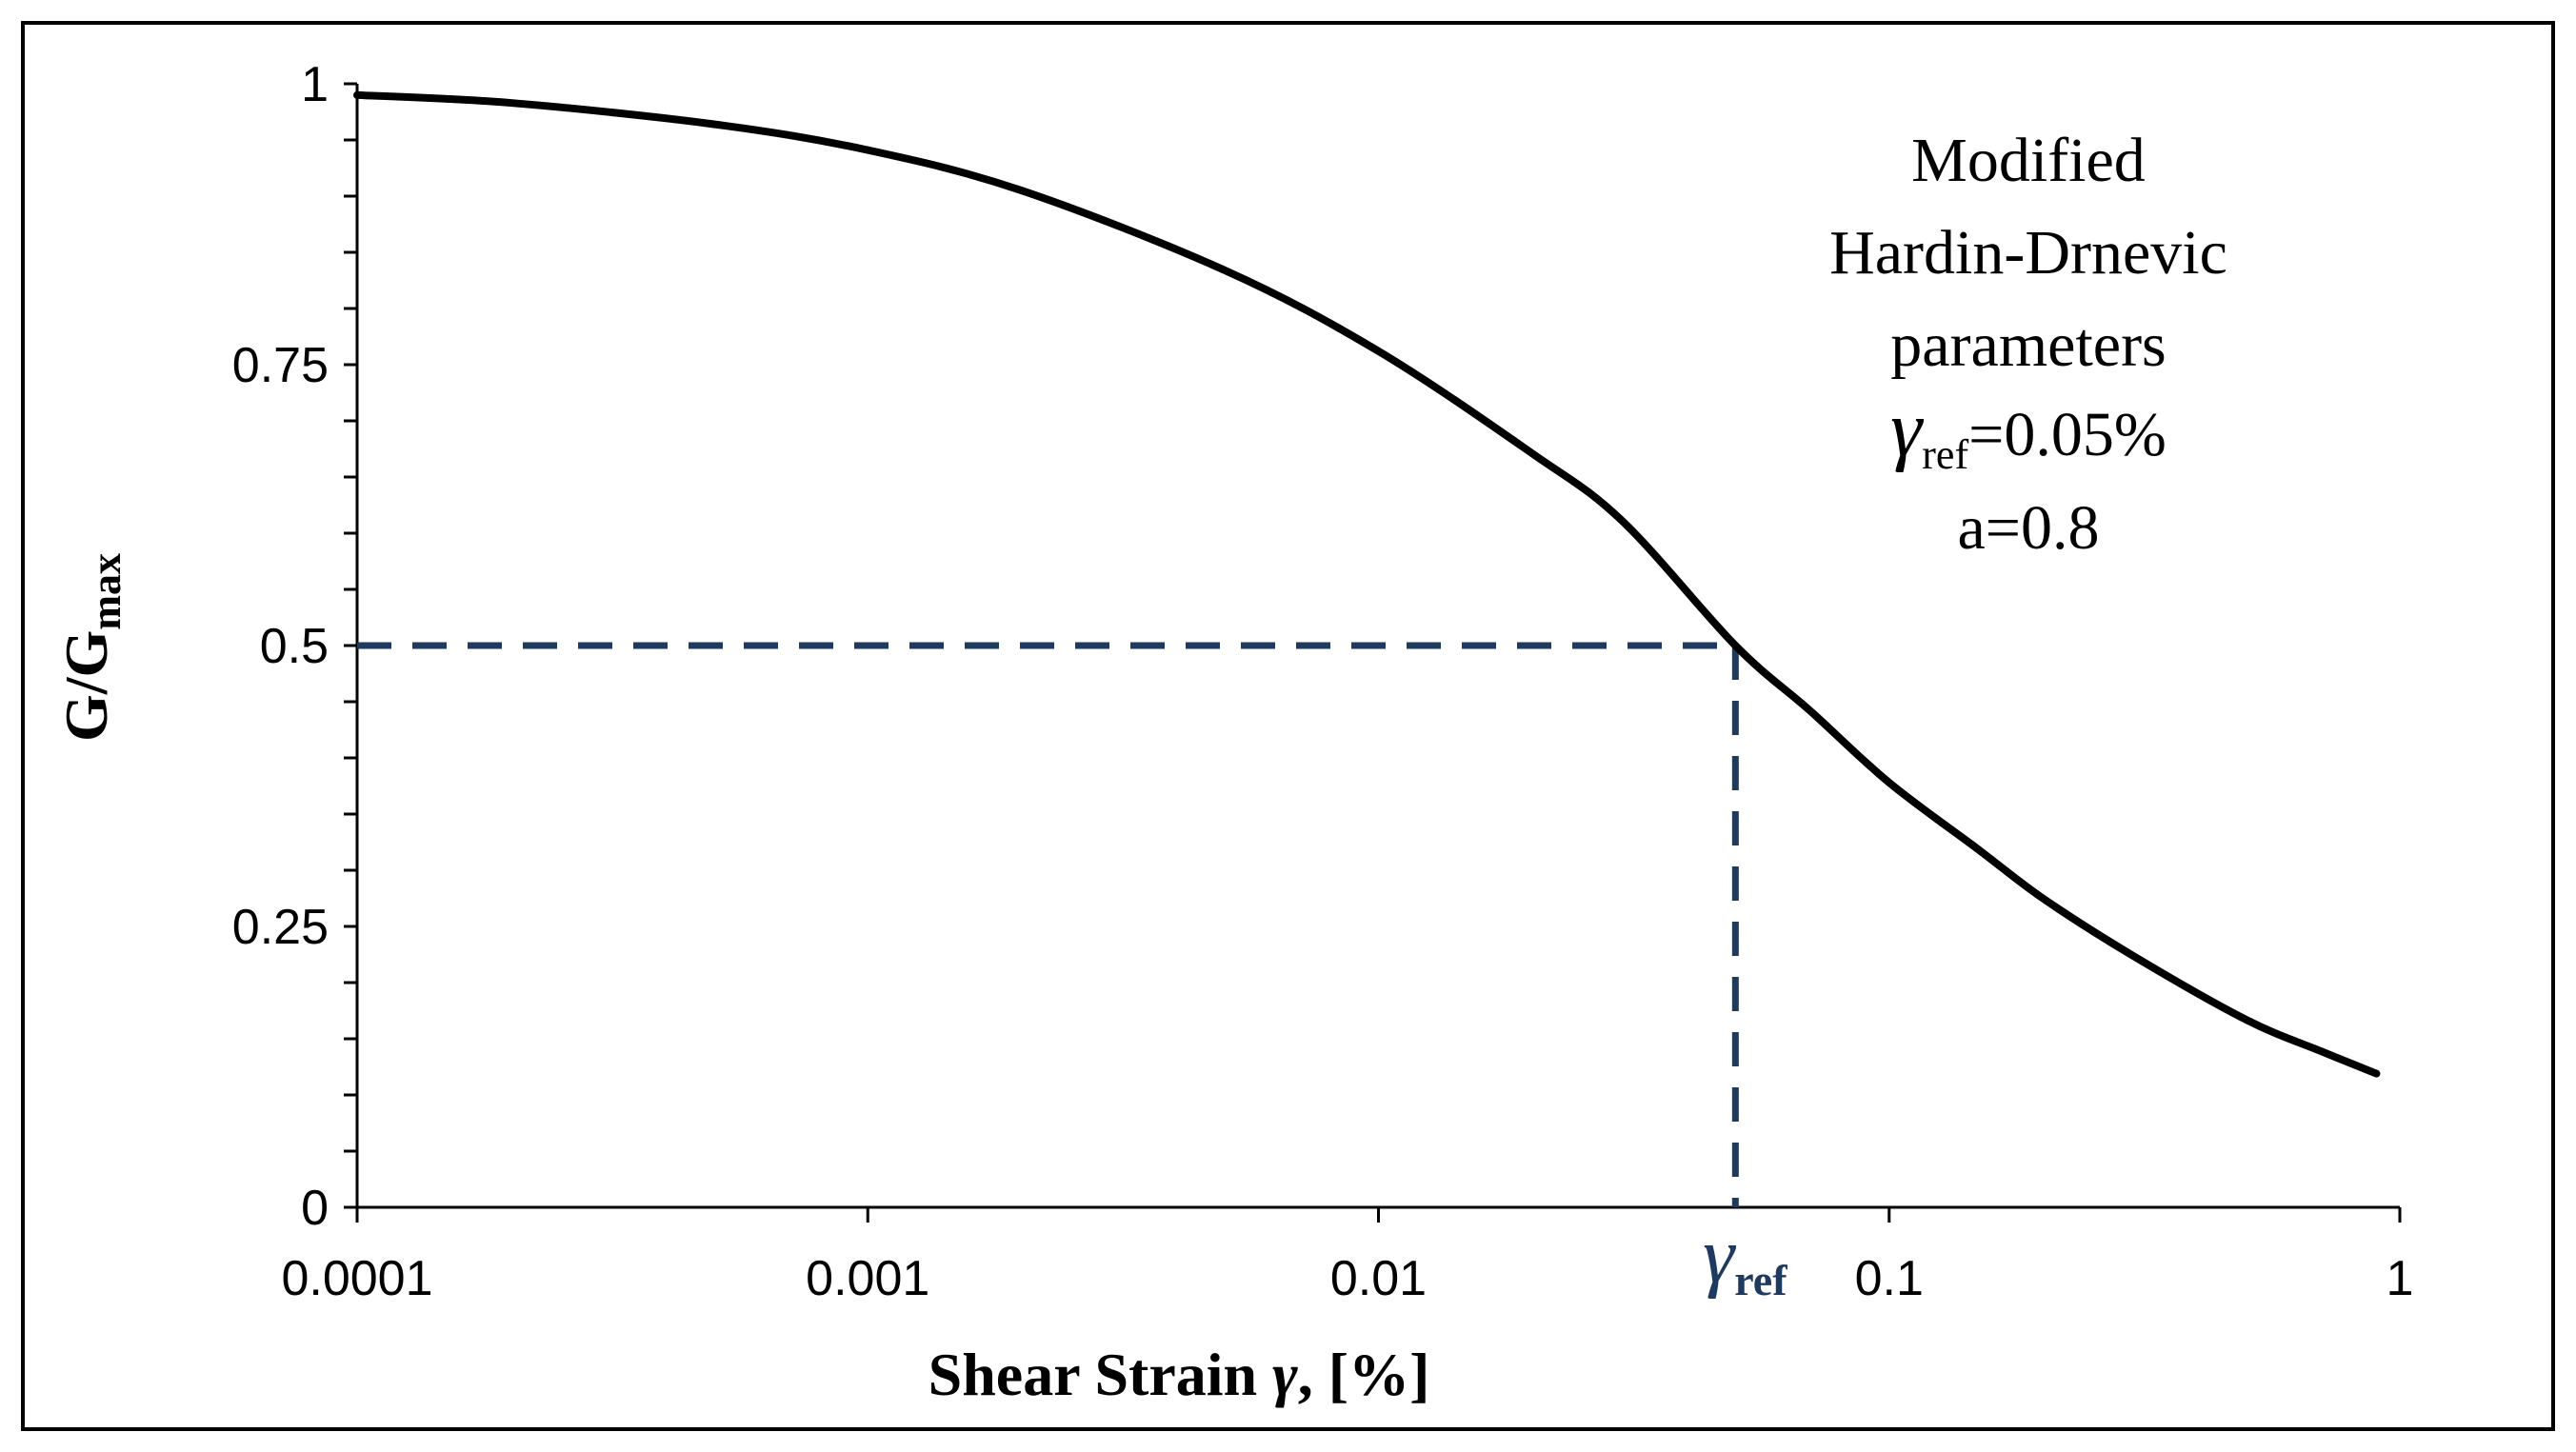 The width and height of the screenshot is (2576, 1452). What do you see at coordinates (2067, 434) in the screenshot?
I see `annotation-gamma-value: =0.05%` at bounding box center [2067, 434].